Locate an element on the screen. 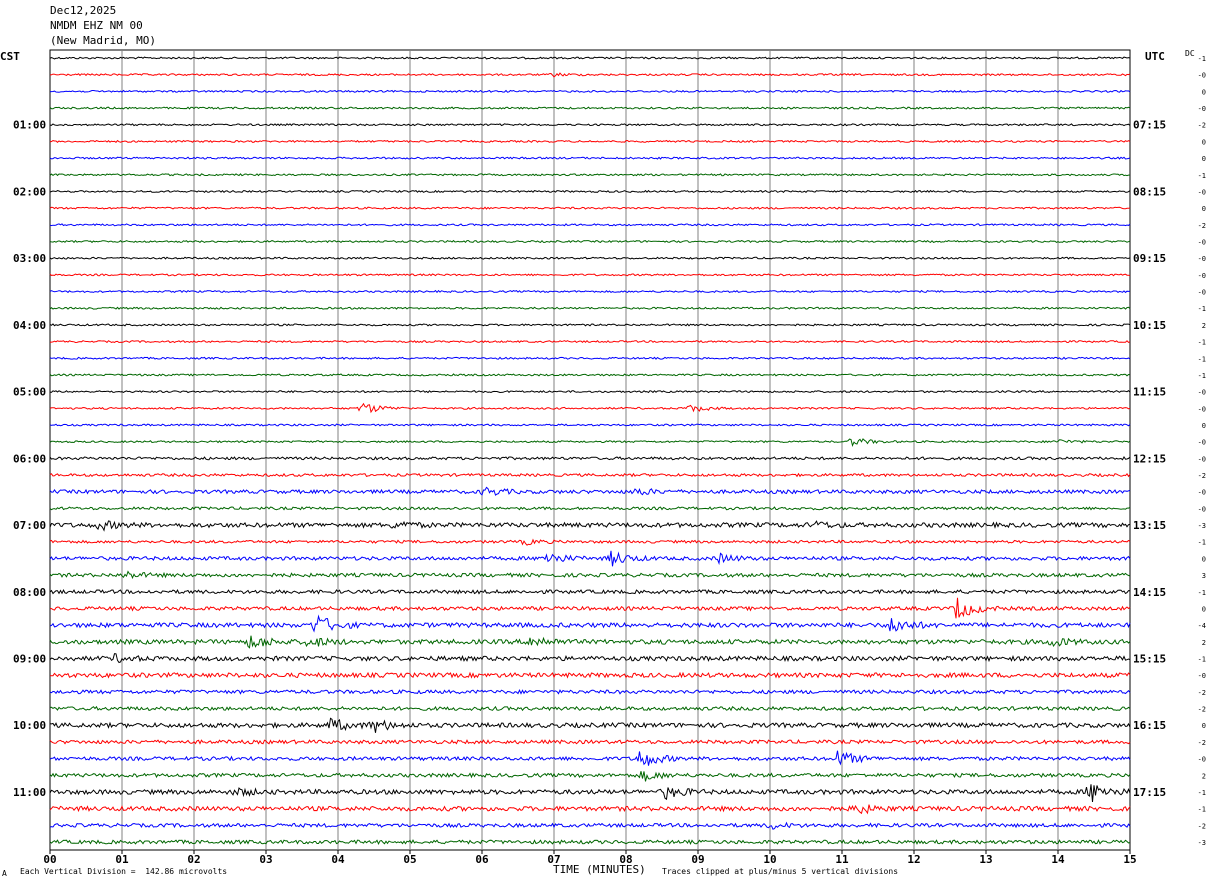 This screenshot has height=886, width=1210. left-hour-label: 11:00 is located at coordinates (29, 792).